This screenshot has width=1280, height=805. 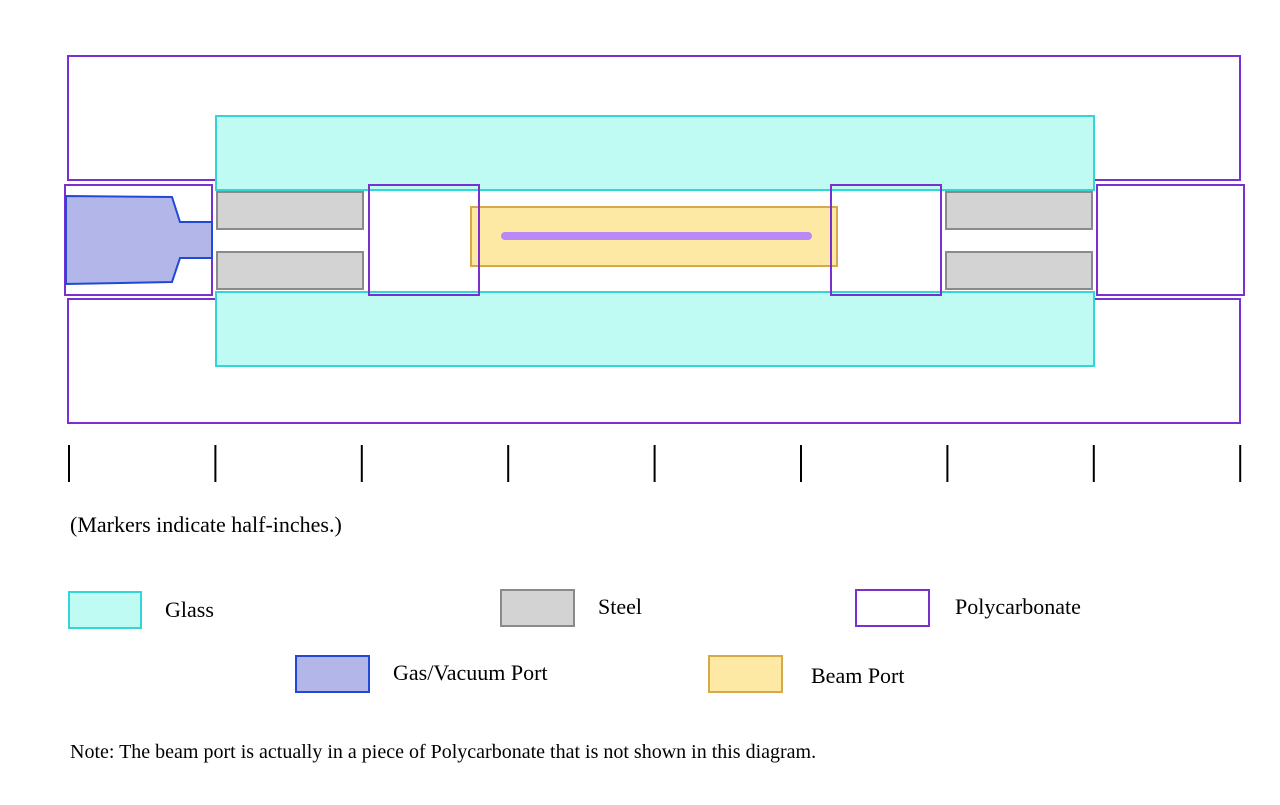 What do you see at coordinates (537, 608) in the screenshot?
I see `legend-swatch-steel` at bounding box center [537, 608].